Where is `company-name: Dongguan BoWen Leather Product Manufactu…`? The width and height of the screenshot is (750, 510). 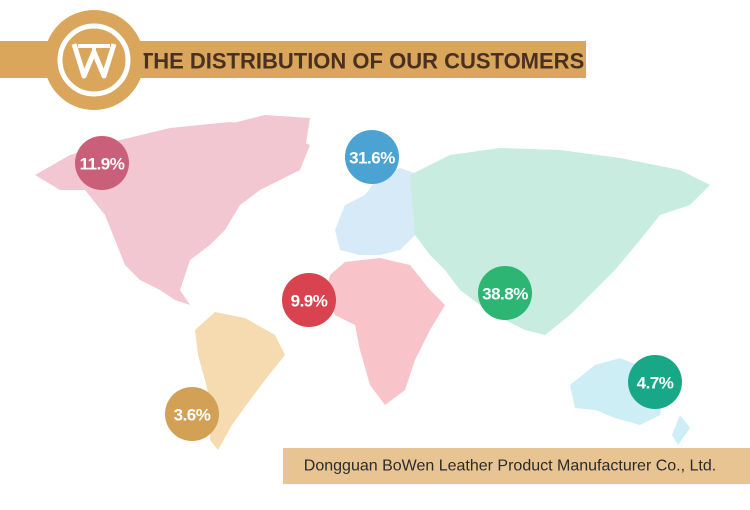
company-name: Dongguan BoWen Leather Product Manufactu… is located at coordinates (510, 466).